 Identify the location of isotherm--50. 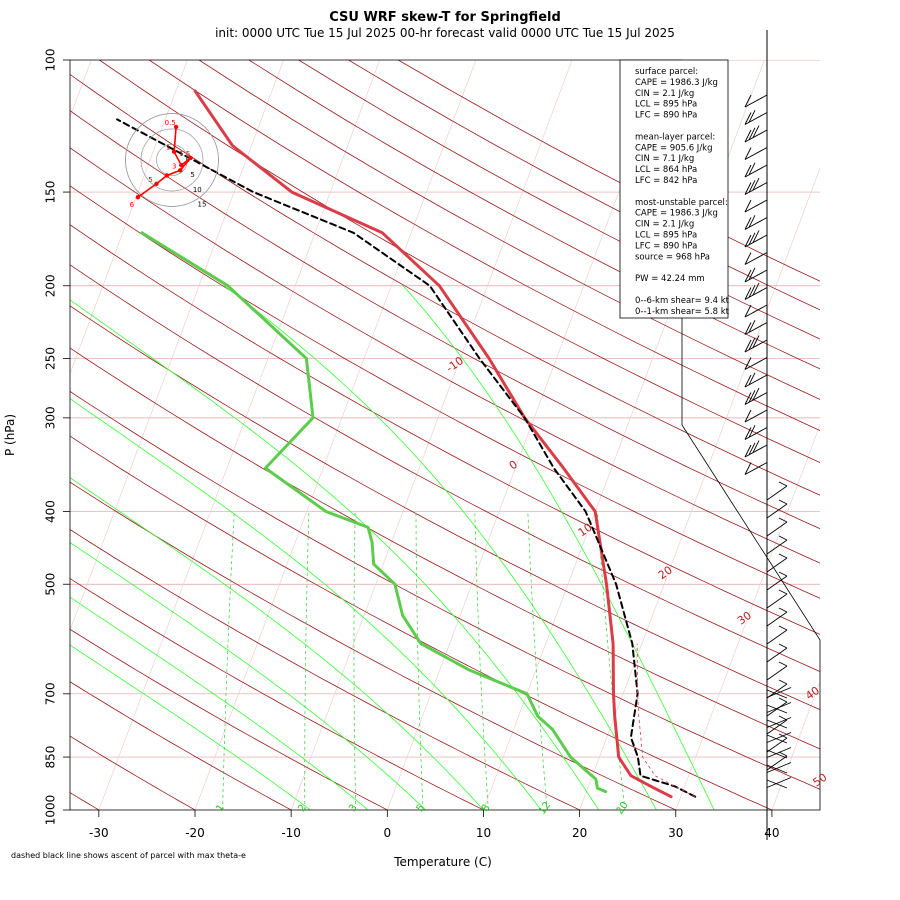
(129, 217).